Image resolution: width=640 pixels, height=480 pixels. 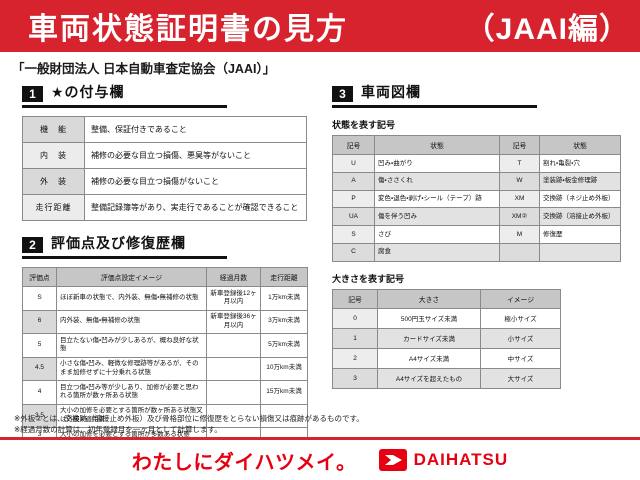 What do you see at coordinates (547, 29) in the screenshot?
I see `page-title-edition: （JAAI編）` at bounding box center [547, 29].